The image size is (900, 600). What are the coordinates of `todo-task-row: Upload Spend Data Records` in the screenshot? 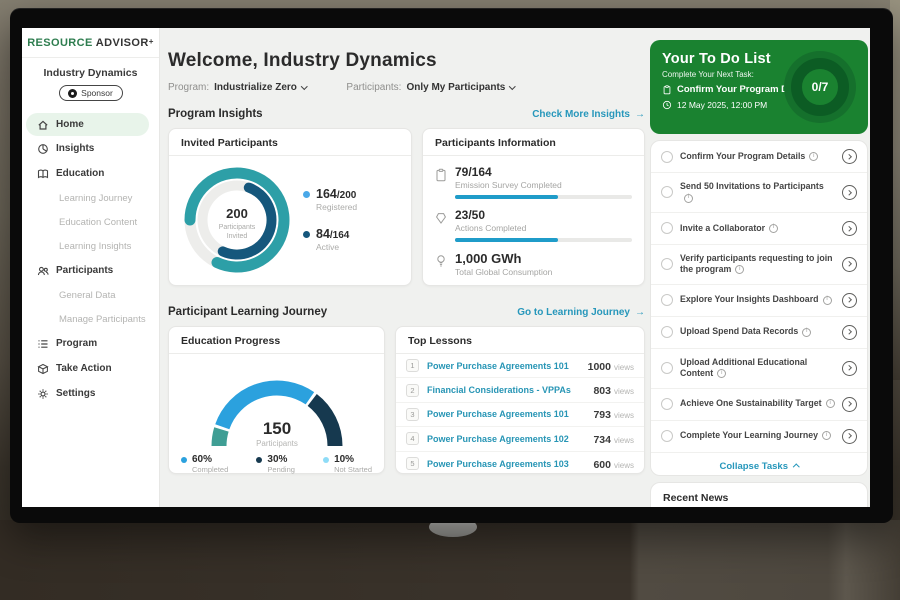 It's located at (759, 333).